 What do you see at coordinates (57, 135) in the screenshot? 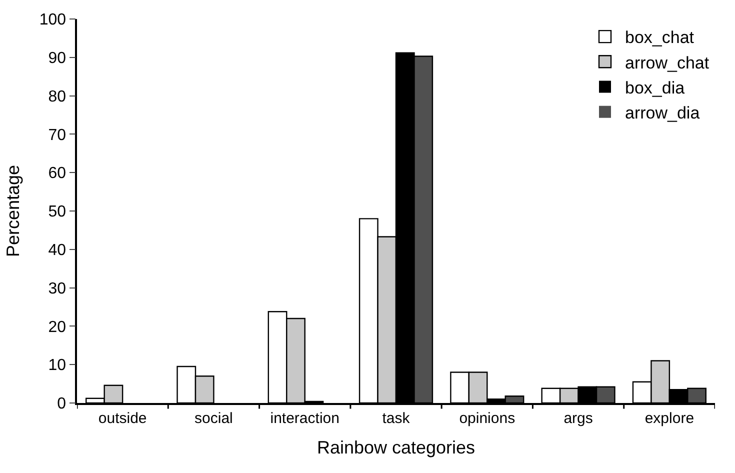
I see `y-tick-label: 70` at bounding box center [57, 135].